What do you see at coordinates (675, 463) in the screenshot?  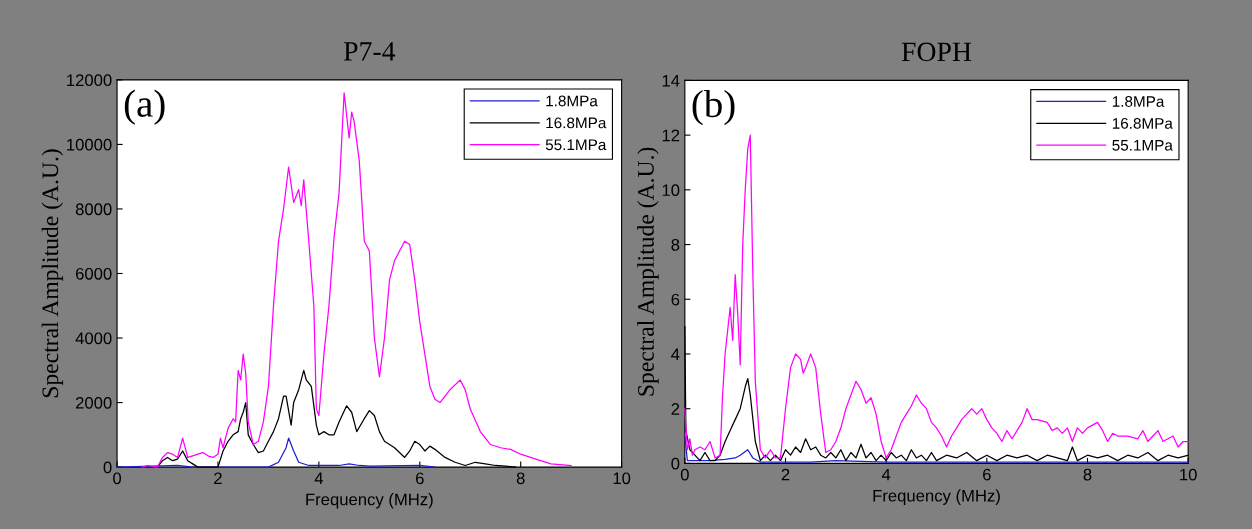 I see `y-tick-label: 0` at bounding box center [675, 463].